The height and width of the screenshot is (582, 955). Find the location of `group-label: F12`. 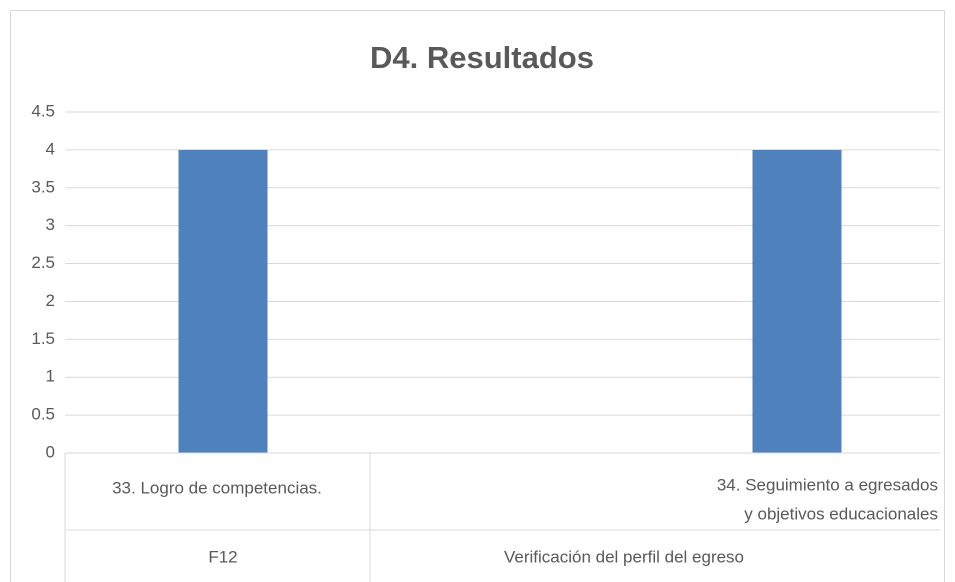

group-label: F12 is located at coordinates (222, 556).